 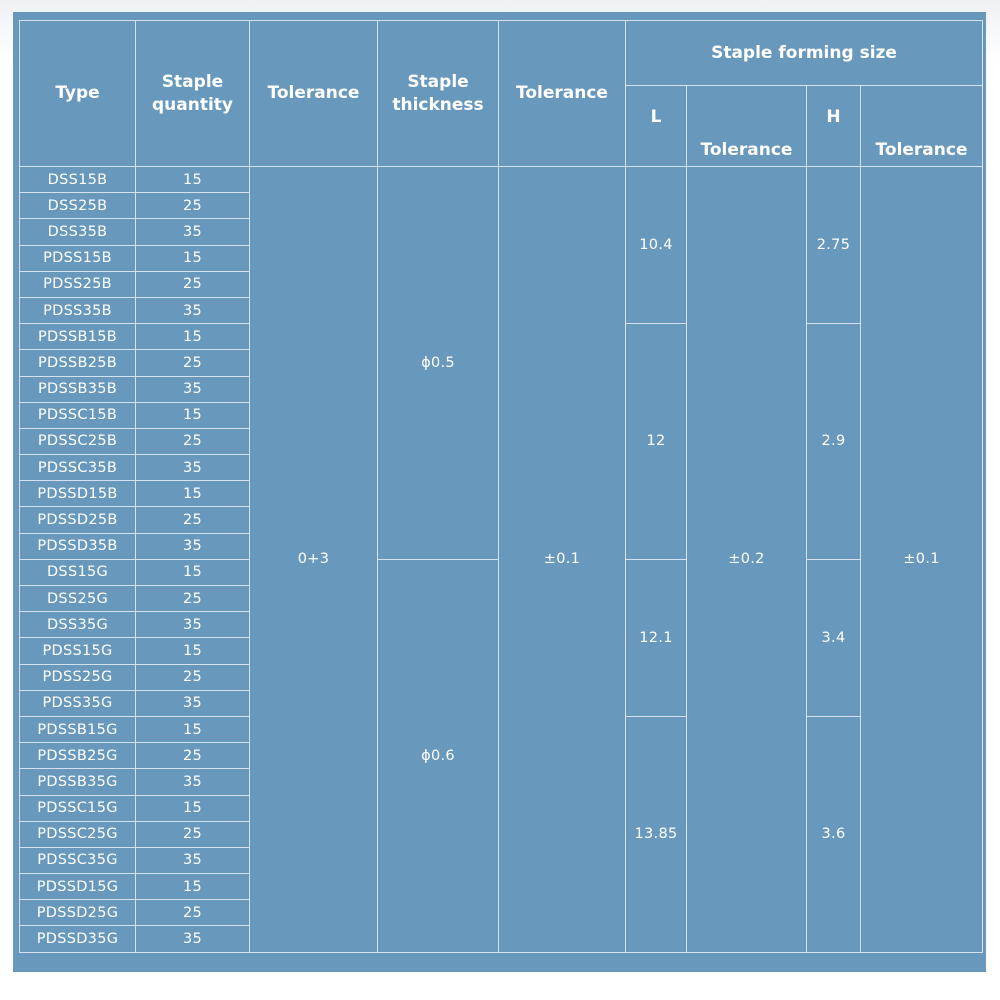 I want to click on table-row: PDSSD15B 15, so click(x=501, y=494).